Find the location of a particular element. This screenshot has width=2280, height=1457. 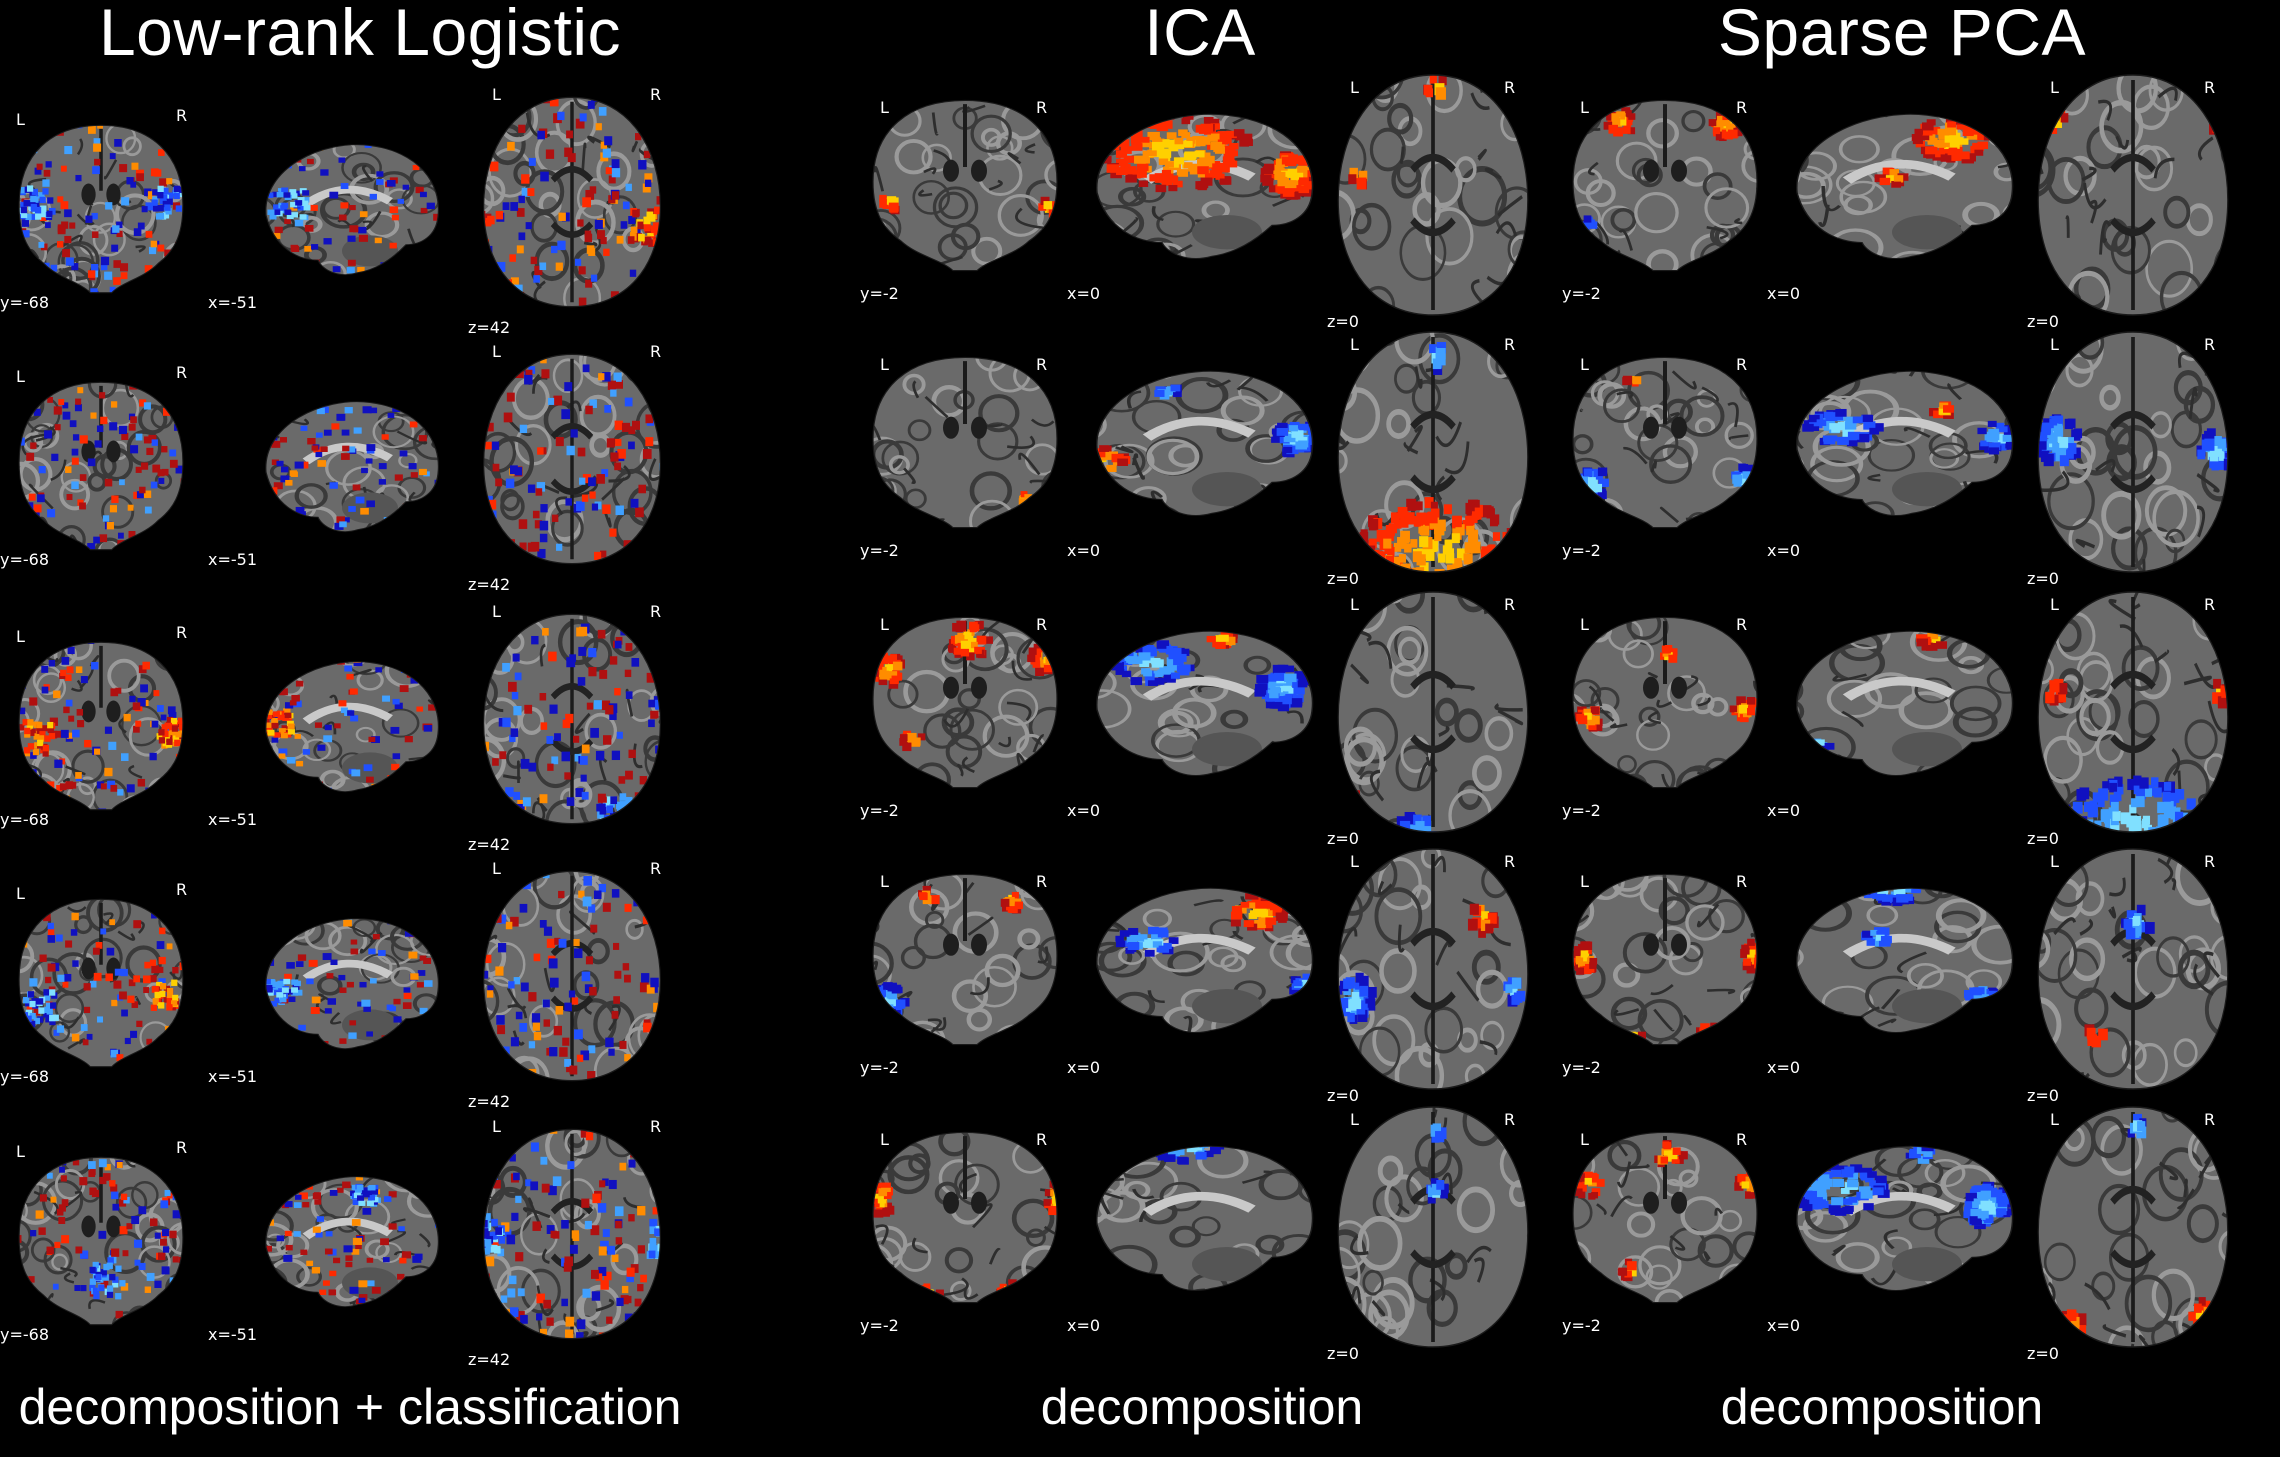

caption-sparse-pca: decomposition is located at coordinates (1882, 1407).